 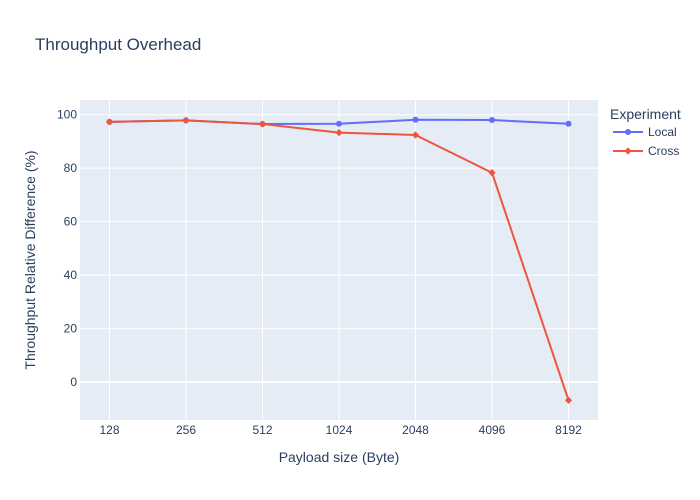 What do you see at coordinates (71, 168) in the screenshot?
I see `y-tick-label: 80` at bounding box center [71, 168].